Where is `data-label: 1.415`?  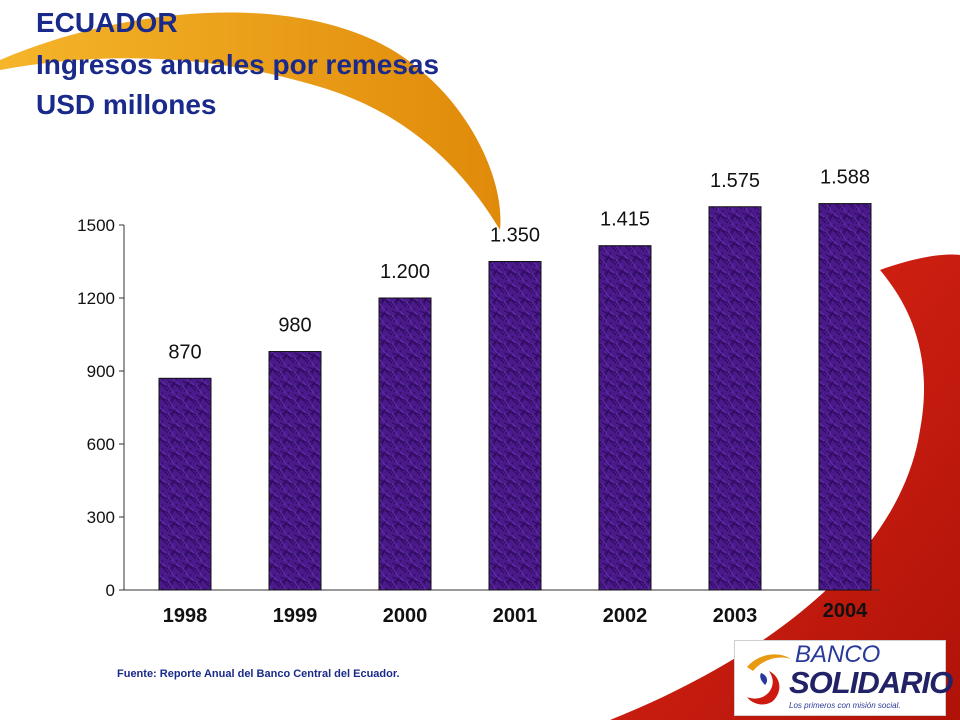
data-label: 1.415 is located at coordinates (625, 220).